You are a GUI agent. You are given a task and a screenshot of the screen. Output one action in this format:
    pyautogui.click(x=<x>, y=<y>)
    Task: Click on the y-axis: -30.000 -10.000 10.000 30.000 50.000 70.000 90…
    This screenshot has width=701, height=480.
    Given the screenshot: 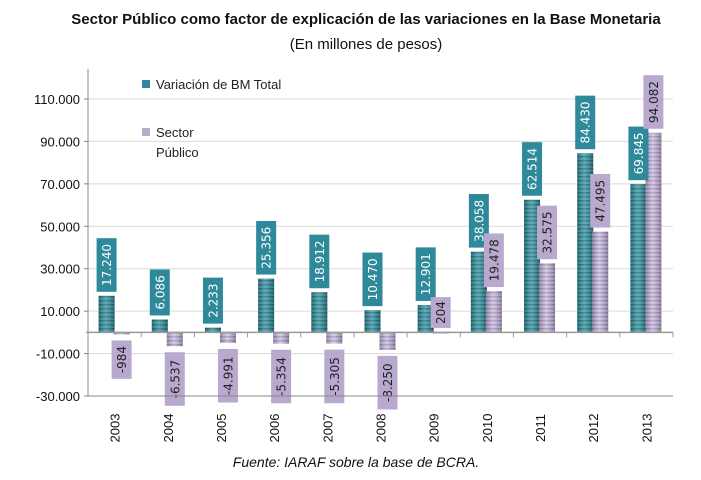 What is the action you would take?
    pyautogui.click(x=61, y=236)
    